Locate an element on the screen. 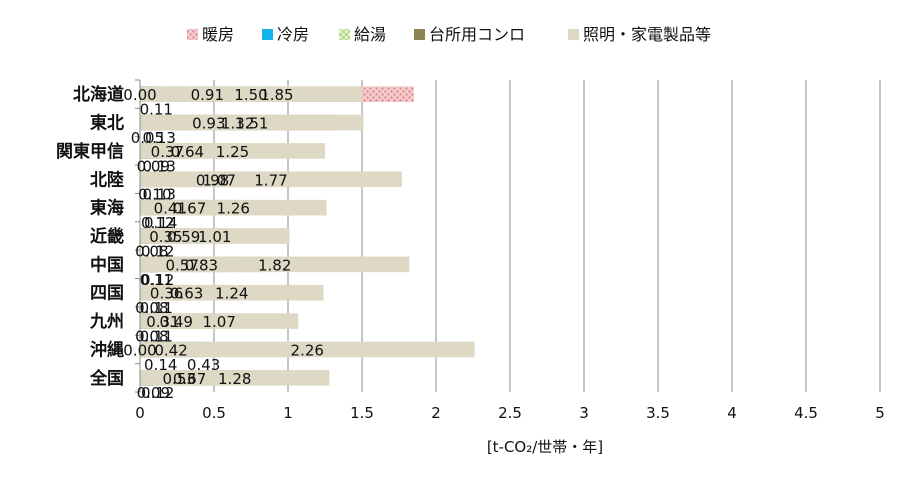 This screenshot has height=479, width=920. category-label-0: 北海道 is located at coordinates (98, 94).